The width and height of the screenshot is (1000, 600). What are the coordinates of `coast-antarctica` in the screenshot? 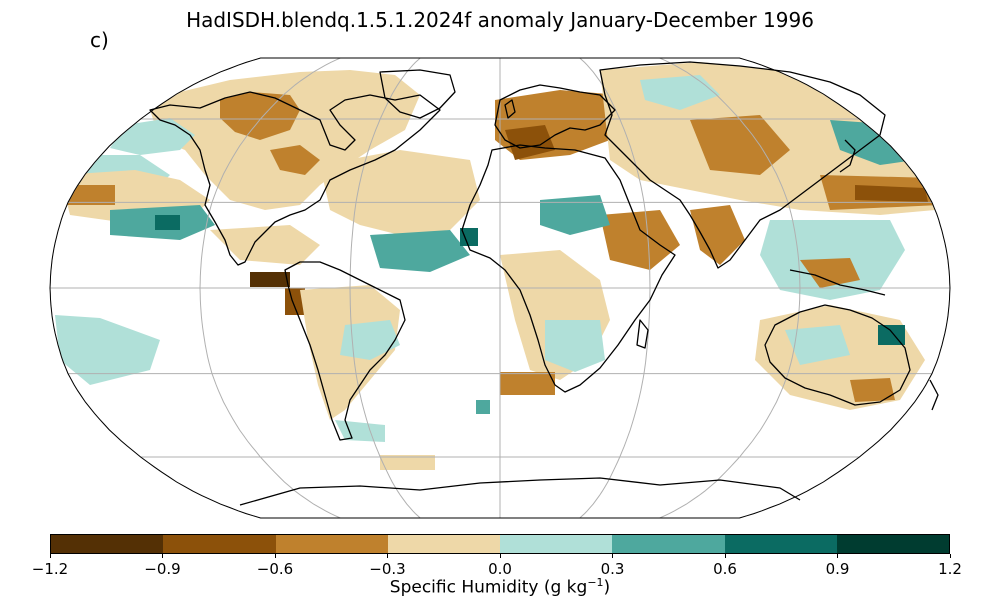 It's located at (520, 491).